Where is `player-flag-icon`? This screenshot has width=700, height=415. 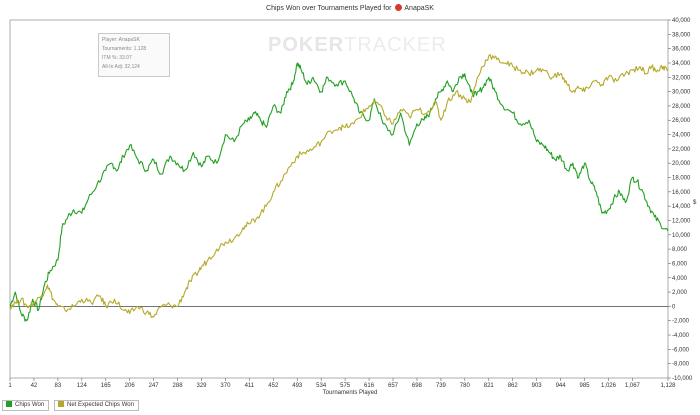
player-flag-icon is located at coordinates (399, 7).